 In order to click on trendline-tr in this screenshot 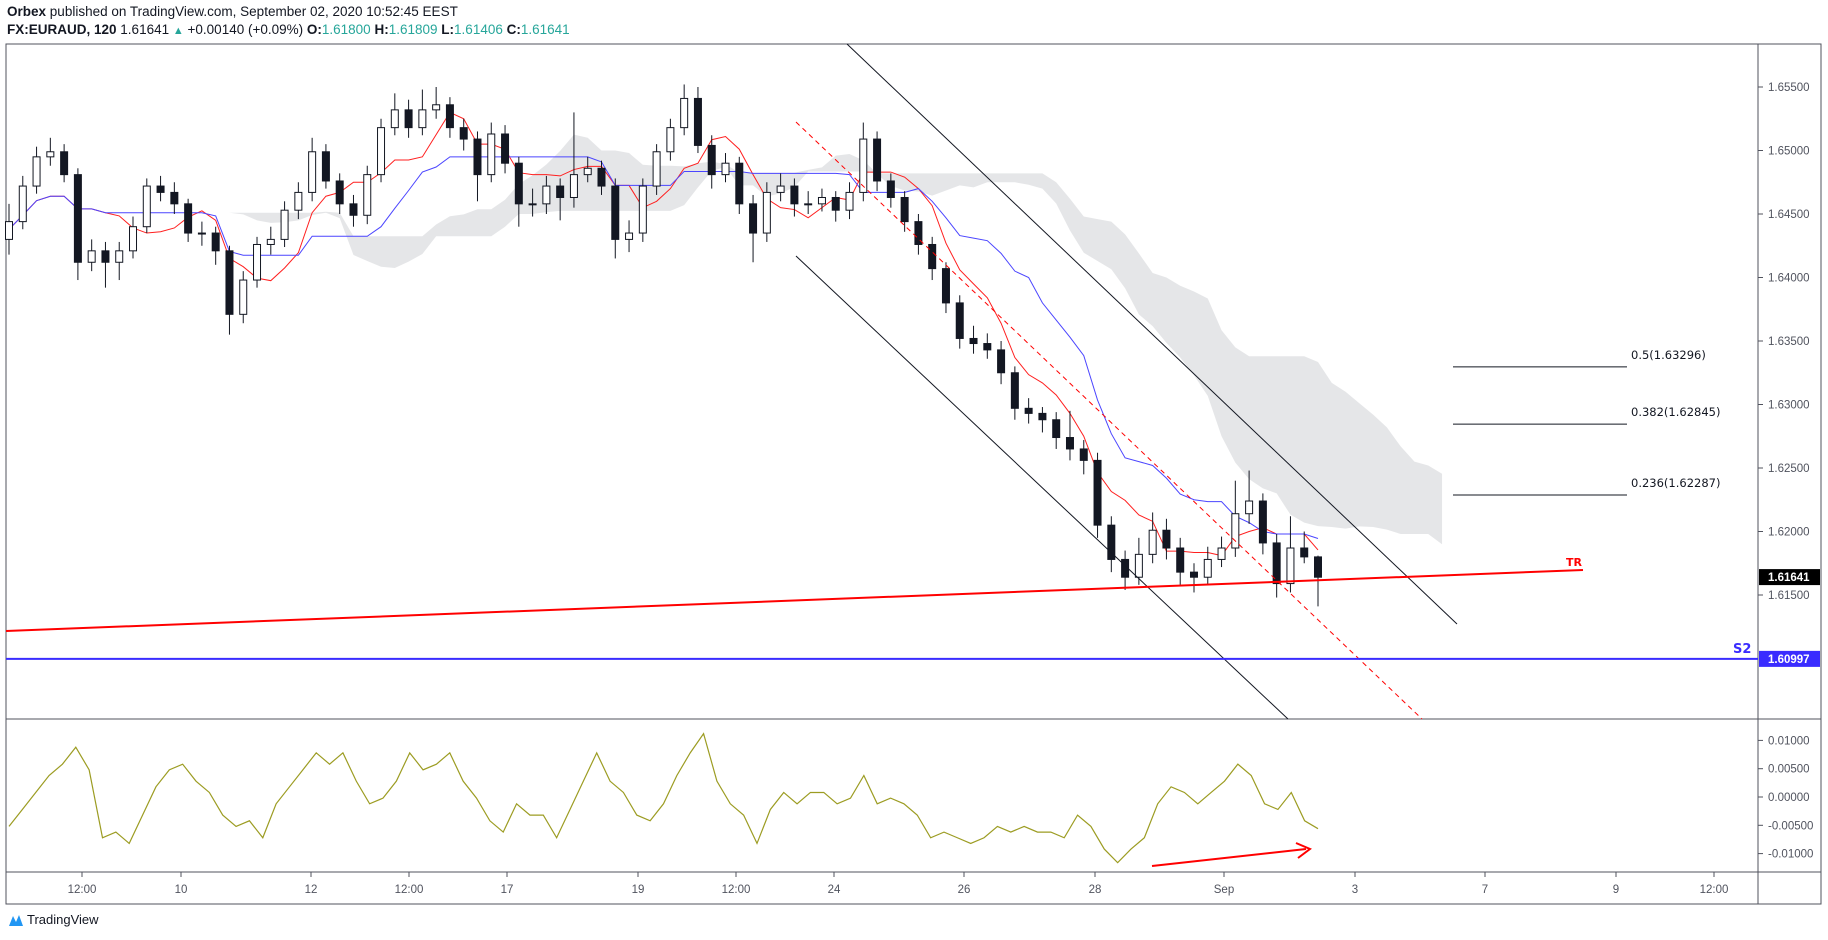, I will do `click(794, 600)`.